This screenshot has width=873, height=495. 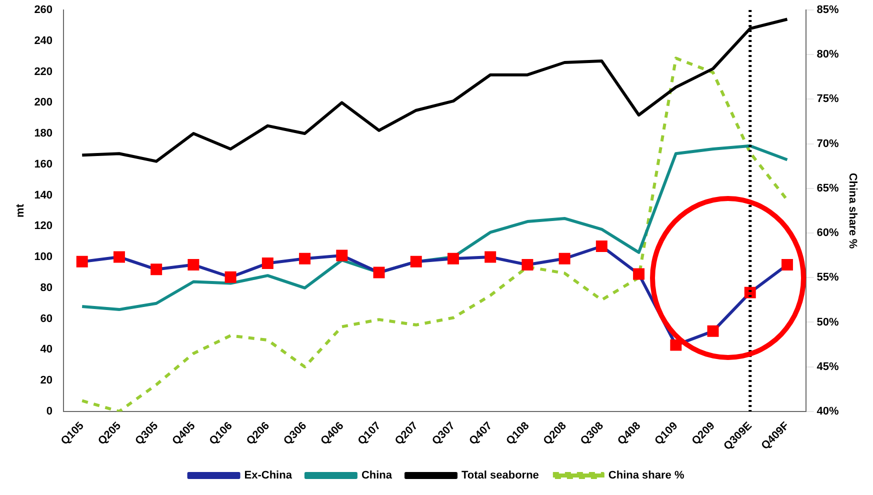 What do you see at coordinates (268, 476) in the screenshot?
I see `legend-label: Ex-China` at bounding box center [268, 476].